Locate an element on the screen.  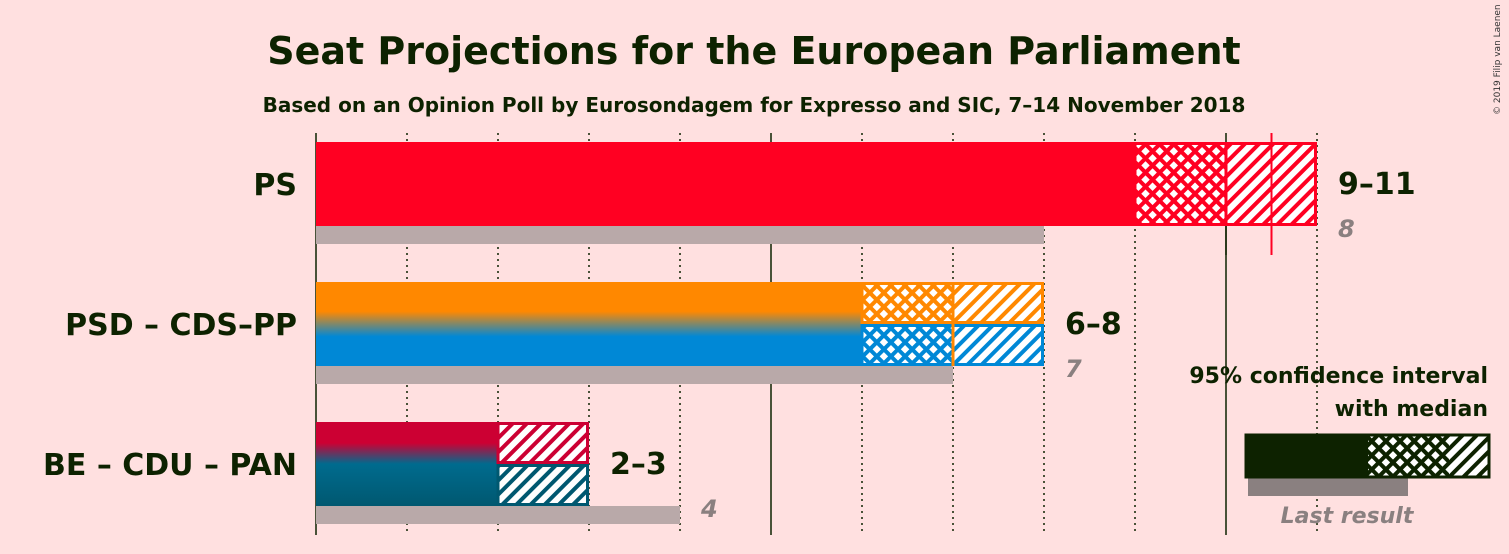
legend-outline is located at coordinates (1367, 456).